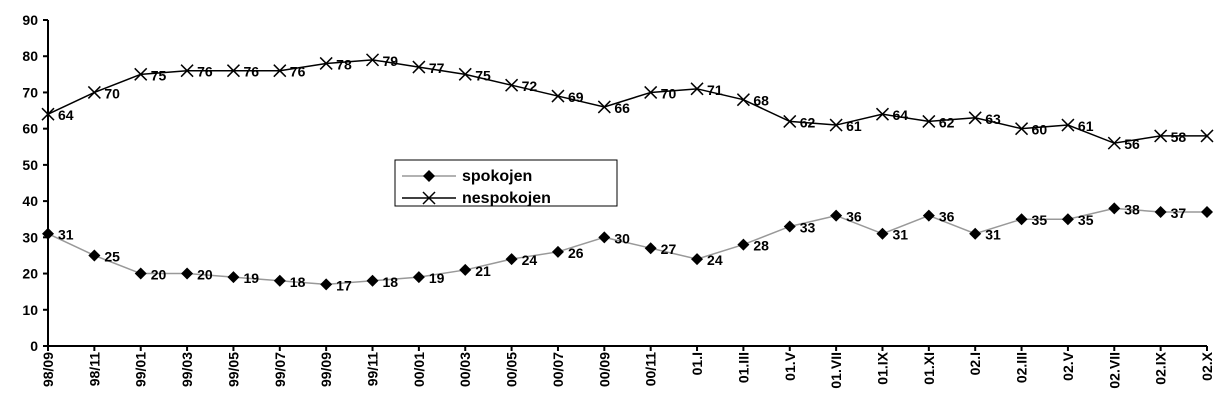  Describe the element at coordinates (159, 75) in the screenshot. I see `data-label: 75` at that location.